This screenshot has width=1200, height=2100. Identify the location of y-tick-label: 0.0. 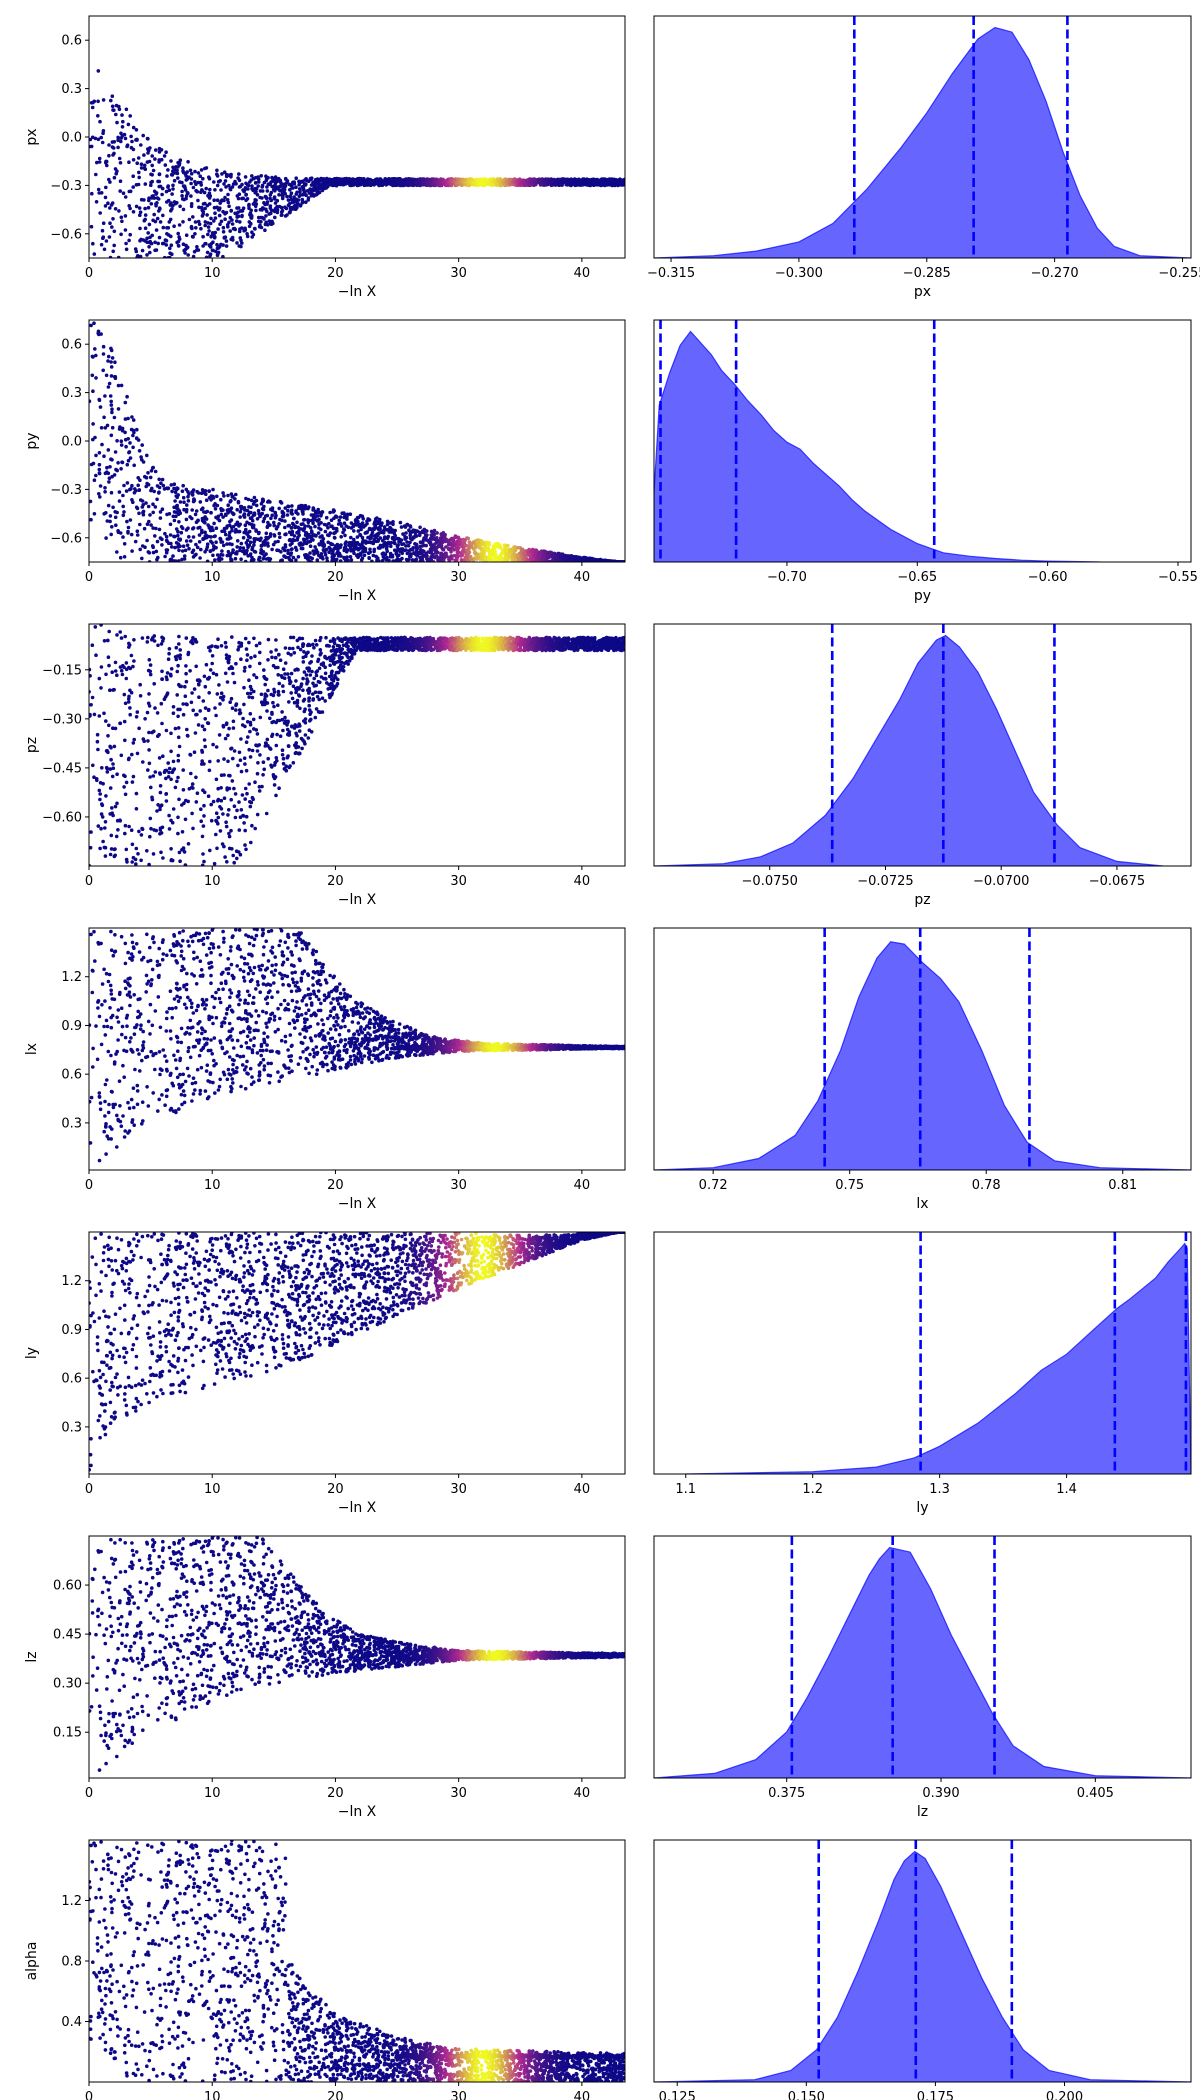
(71, 138).